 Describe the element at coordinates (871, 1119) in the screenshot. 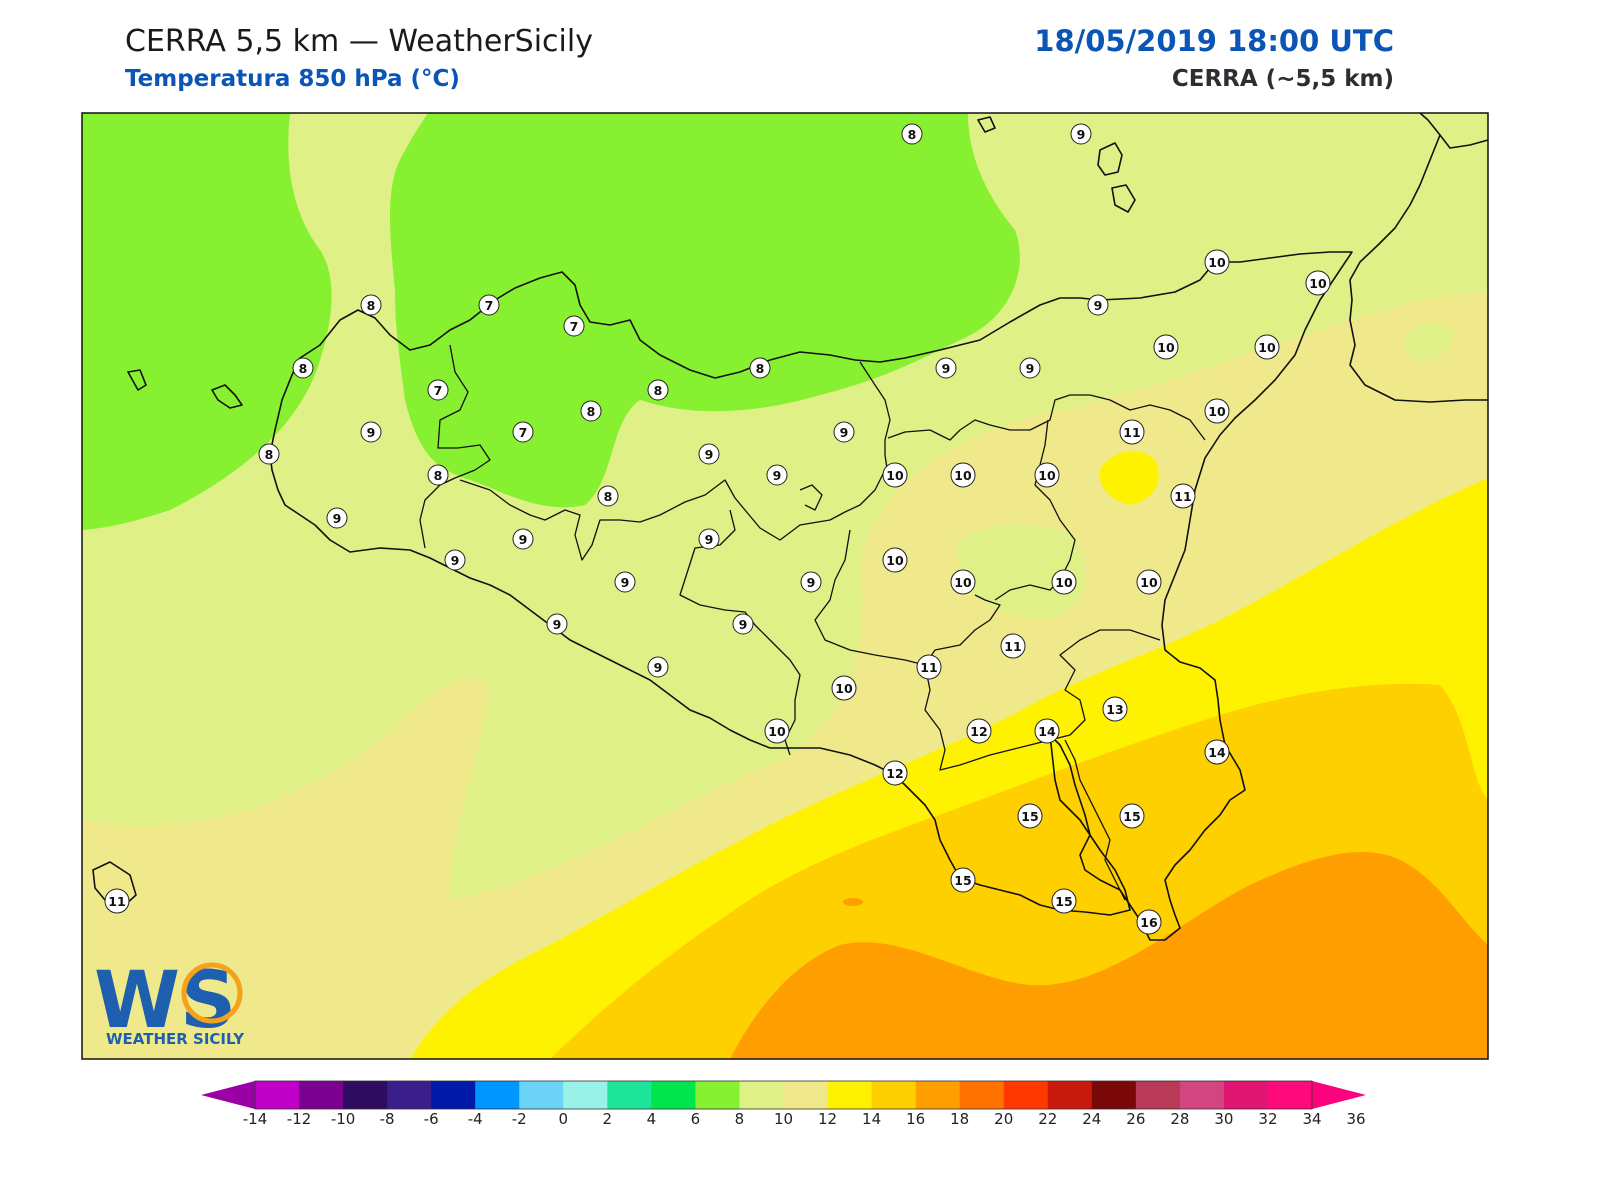

I see `colorbar-tick-label: 14` at that location.